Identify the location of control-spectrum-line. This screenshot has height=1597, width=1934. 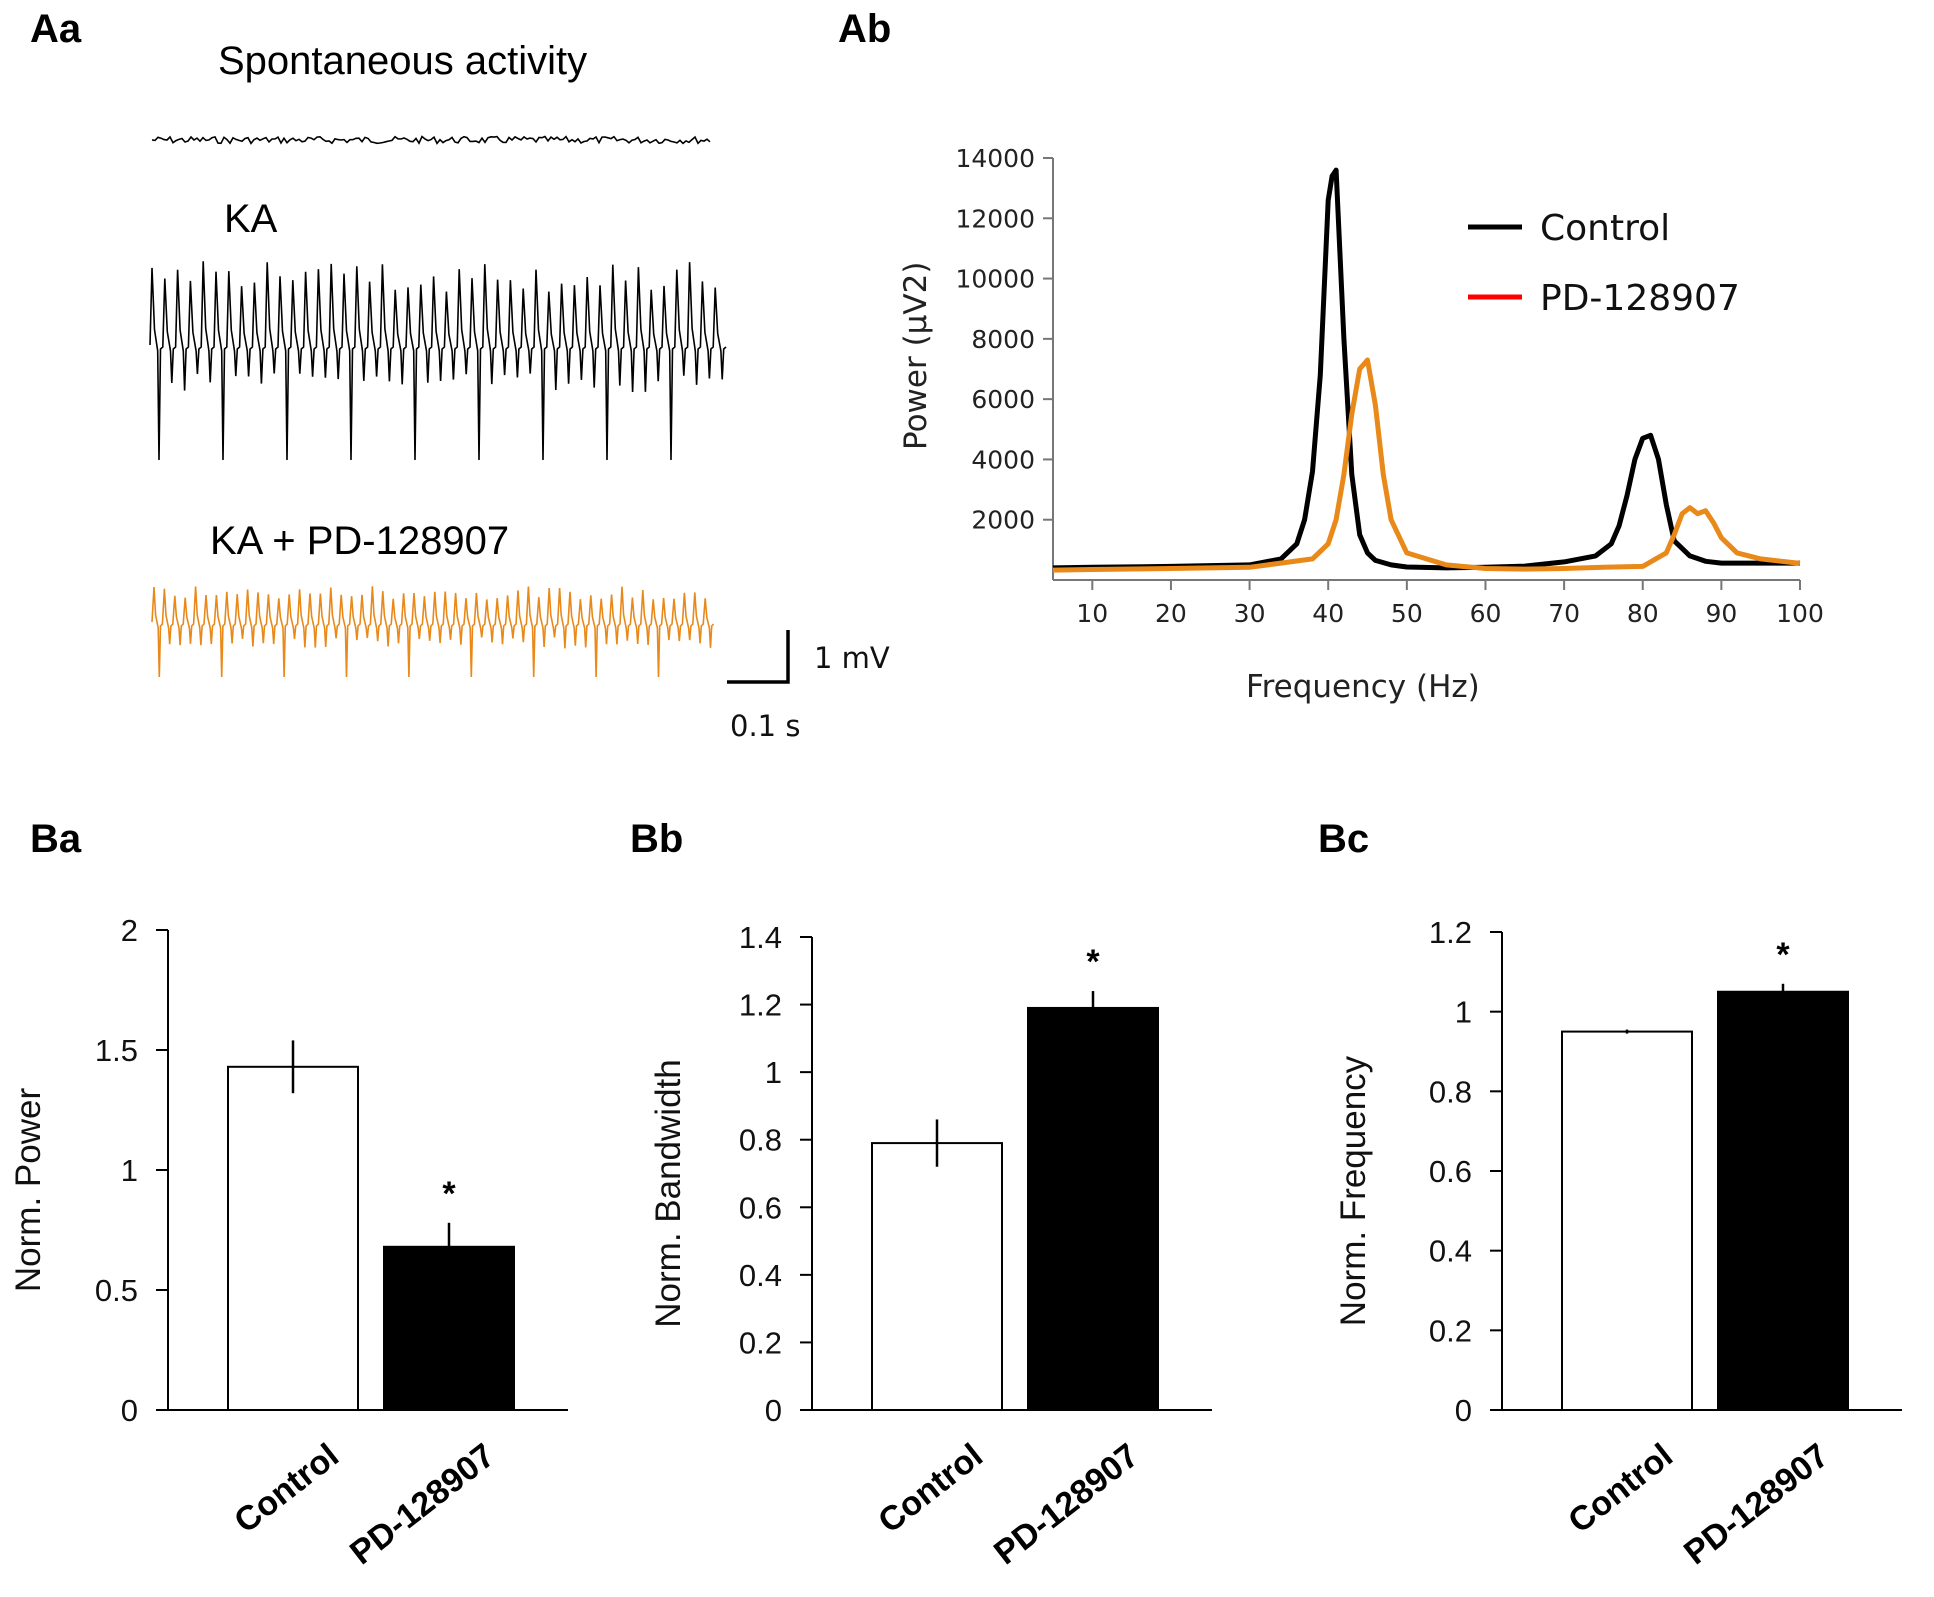
(1426, 369).